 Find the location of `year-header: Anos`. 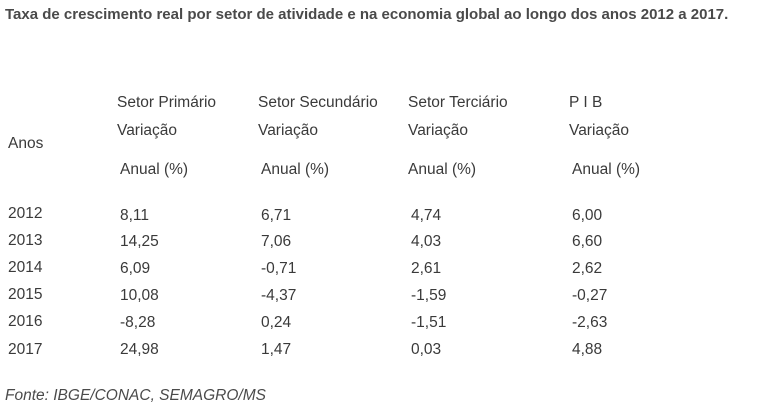

year-header: Anos is located at coordinates (26, 143).